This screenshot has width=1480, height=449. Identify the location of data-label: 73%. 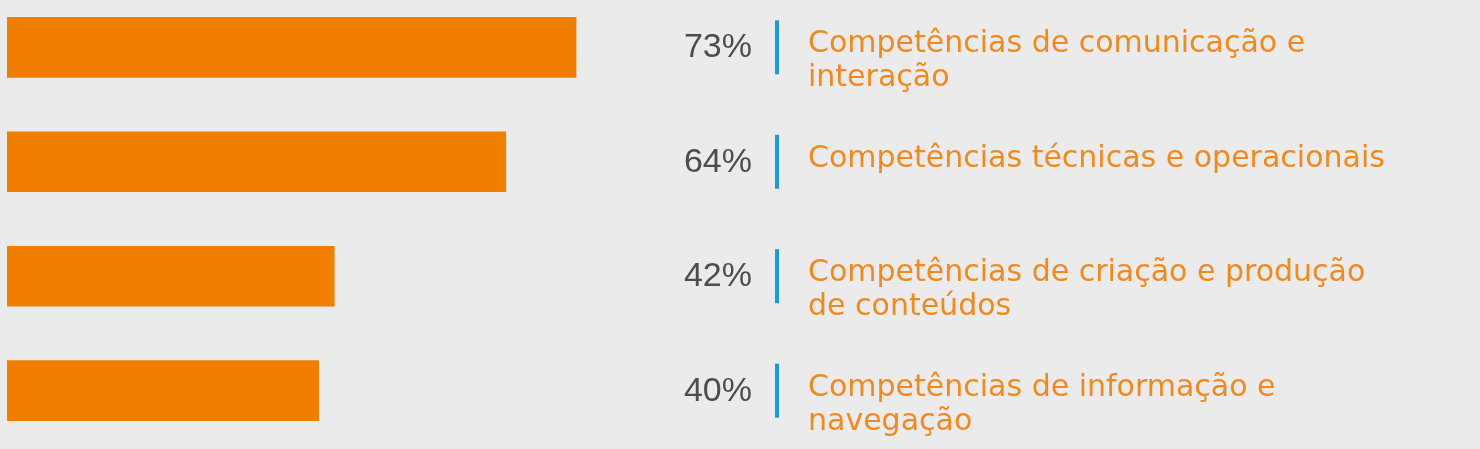
(717, 45).